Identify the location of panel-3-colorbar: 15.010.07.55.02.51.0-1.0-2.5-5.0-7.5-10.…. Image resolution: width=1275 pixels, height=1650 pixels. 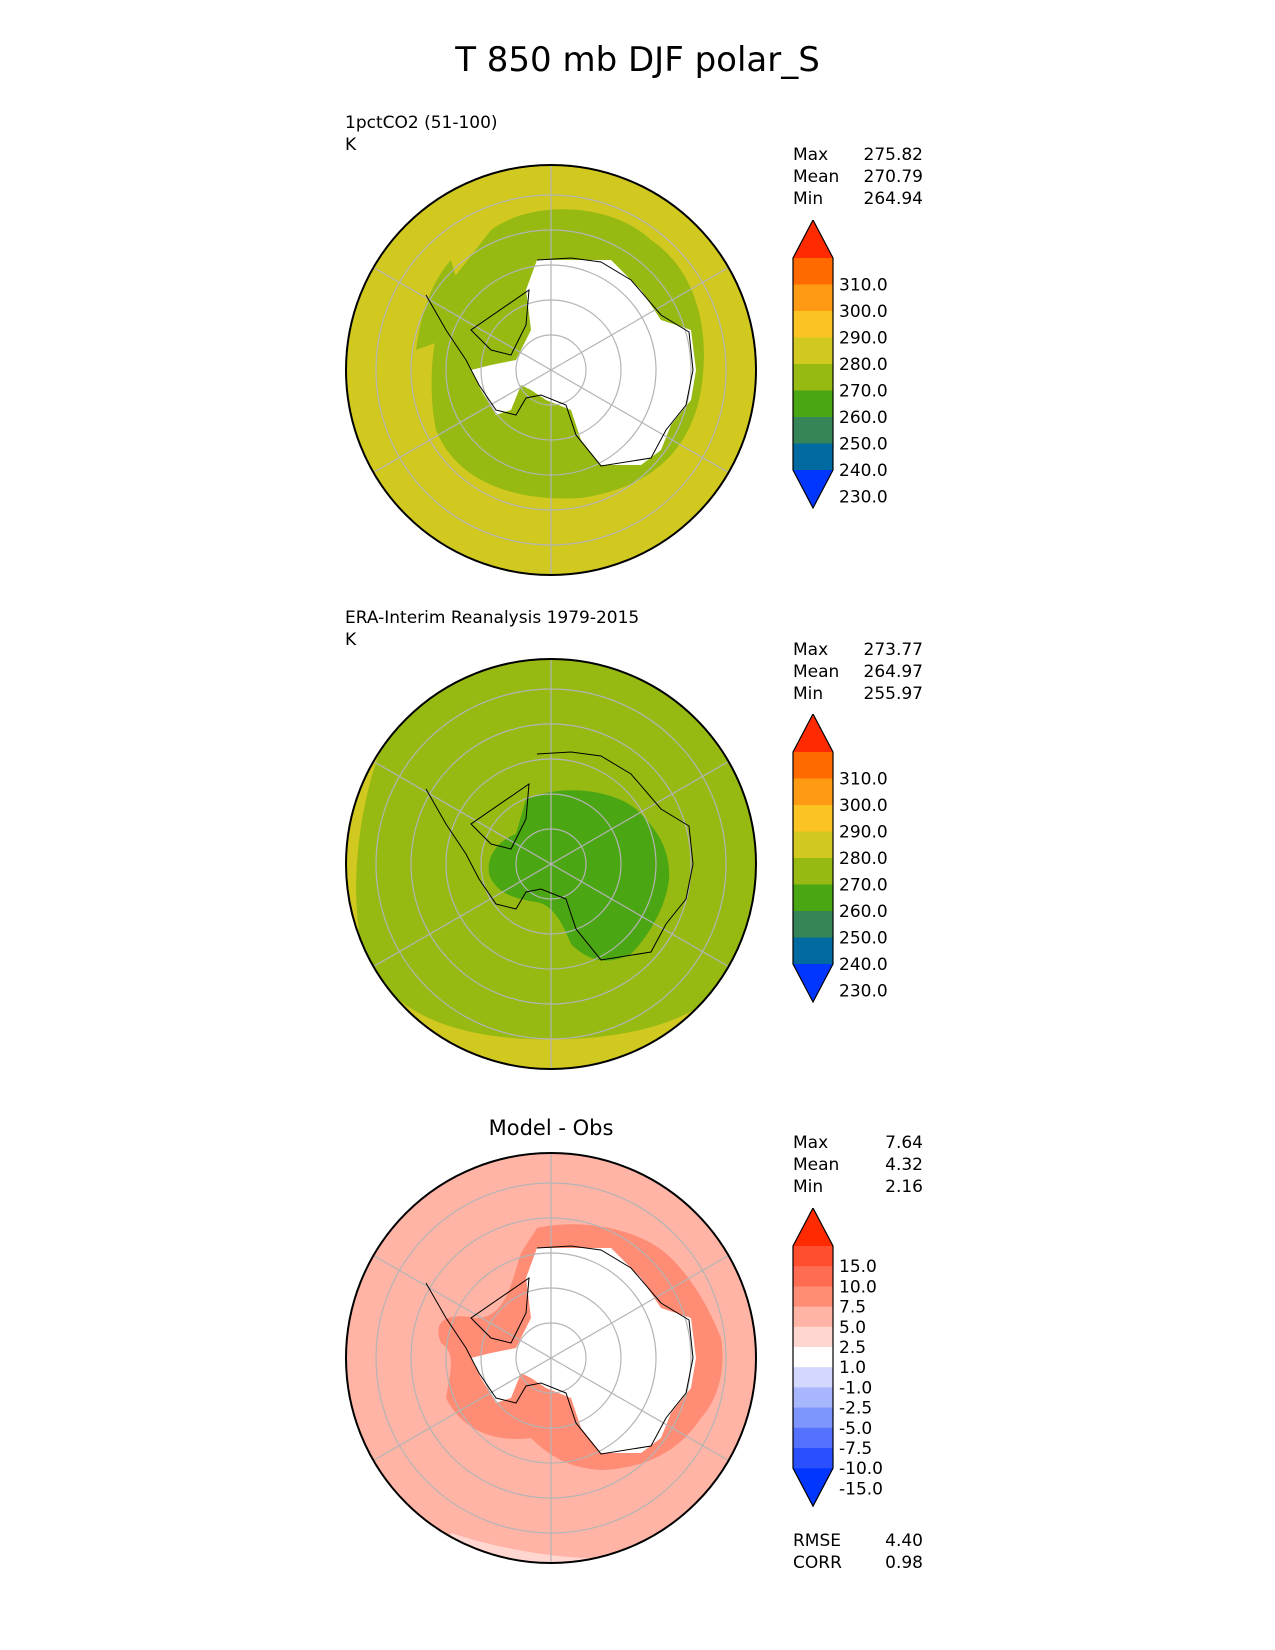
(837, 1358).